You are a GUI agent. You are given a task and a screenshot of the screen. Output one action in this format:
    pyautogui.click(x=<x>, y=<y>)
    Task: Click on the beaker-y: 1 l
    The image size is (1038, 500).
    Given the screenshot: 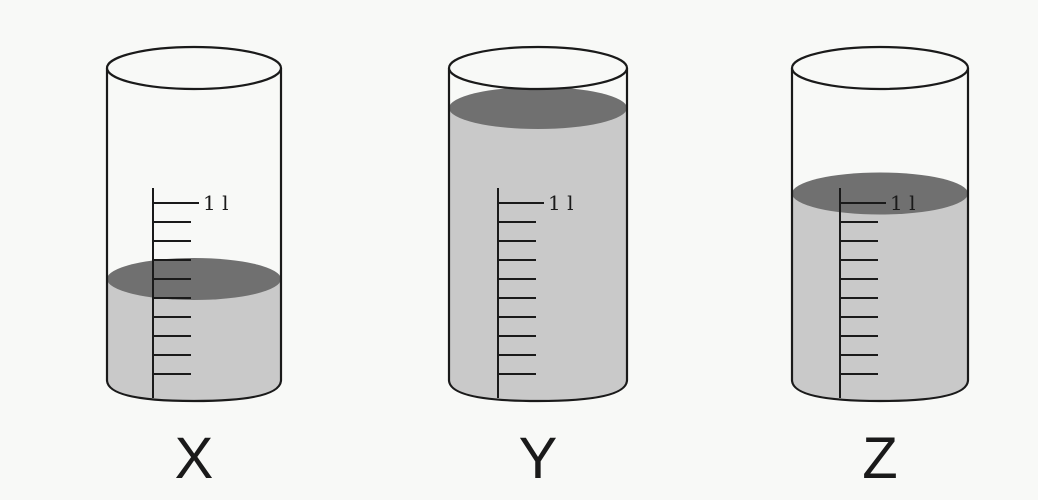 What is the action you would take?
    pyautogui.click(x=538, y=224)
    